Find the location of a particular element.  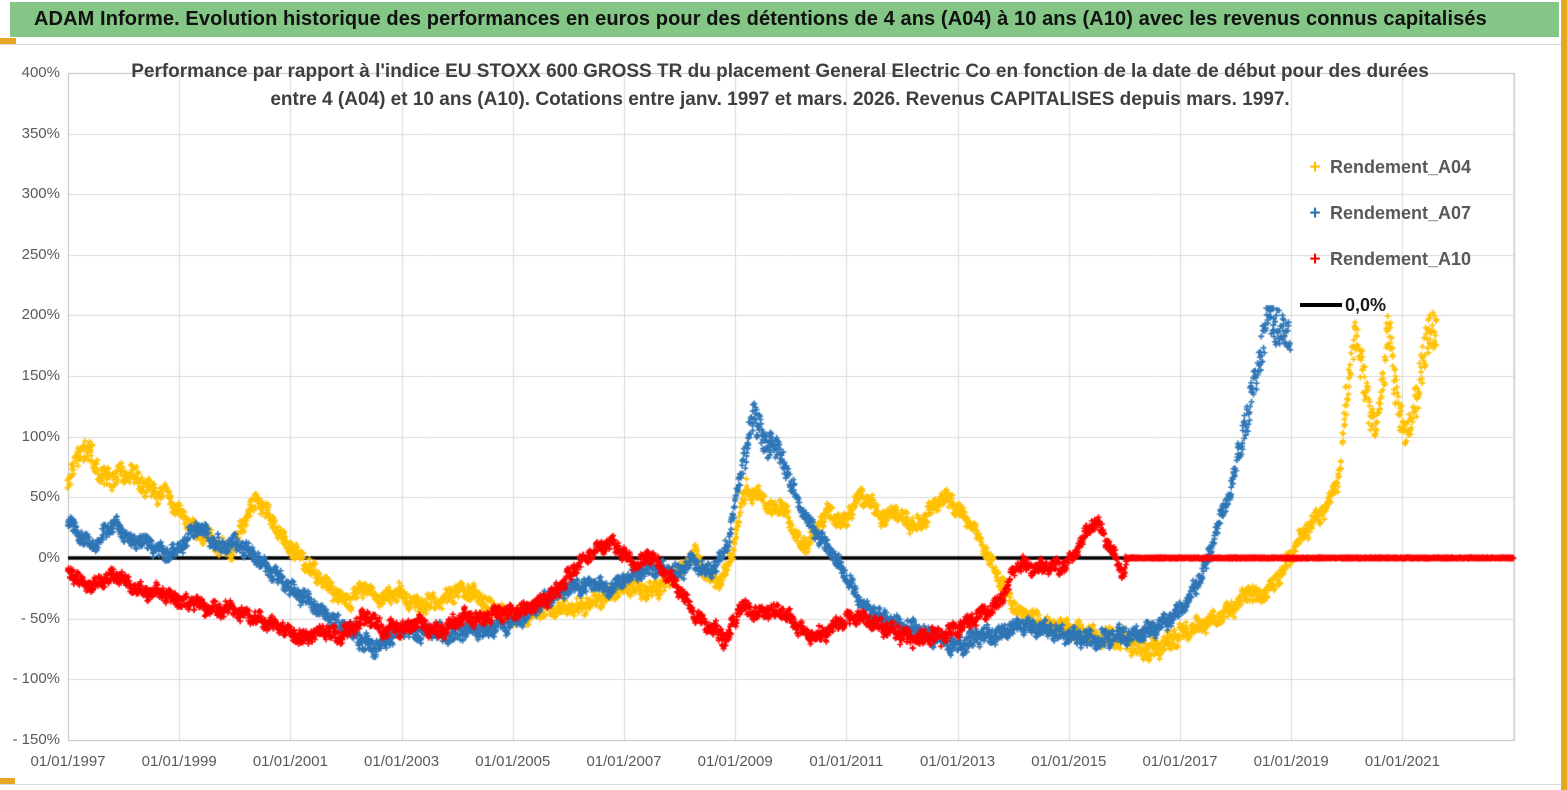

x-tick-label: 01/01/2005 is located at coordinates (513, 761).